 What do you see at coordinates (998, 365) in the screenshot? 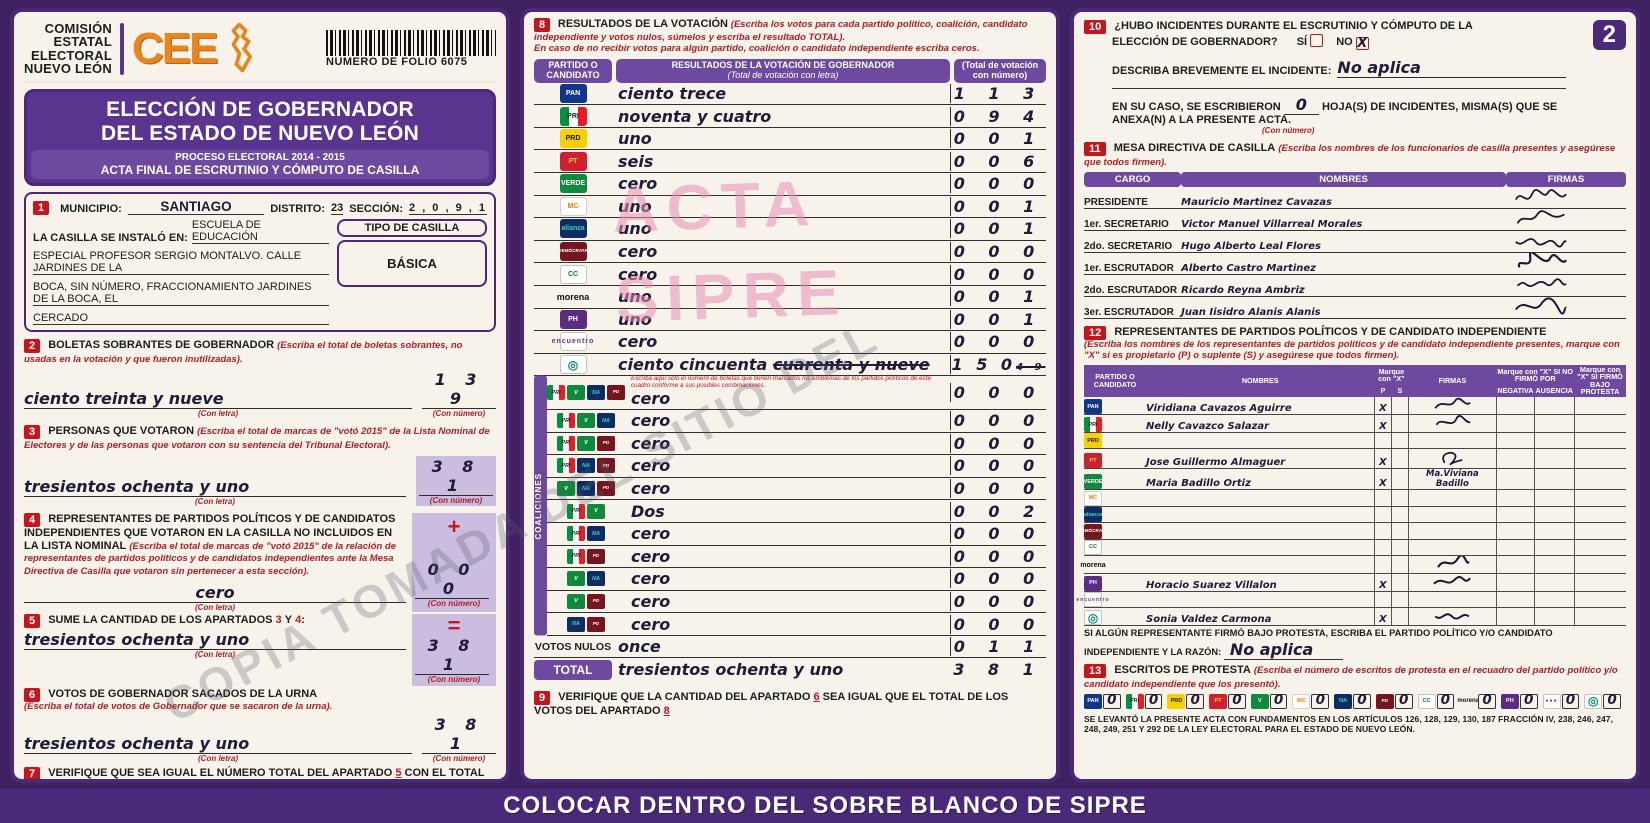
I see `vote-num: 1 5 04 9` at bounding box center [998, 365].